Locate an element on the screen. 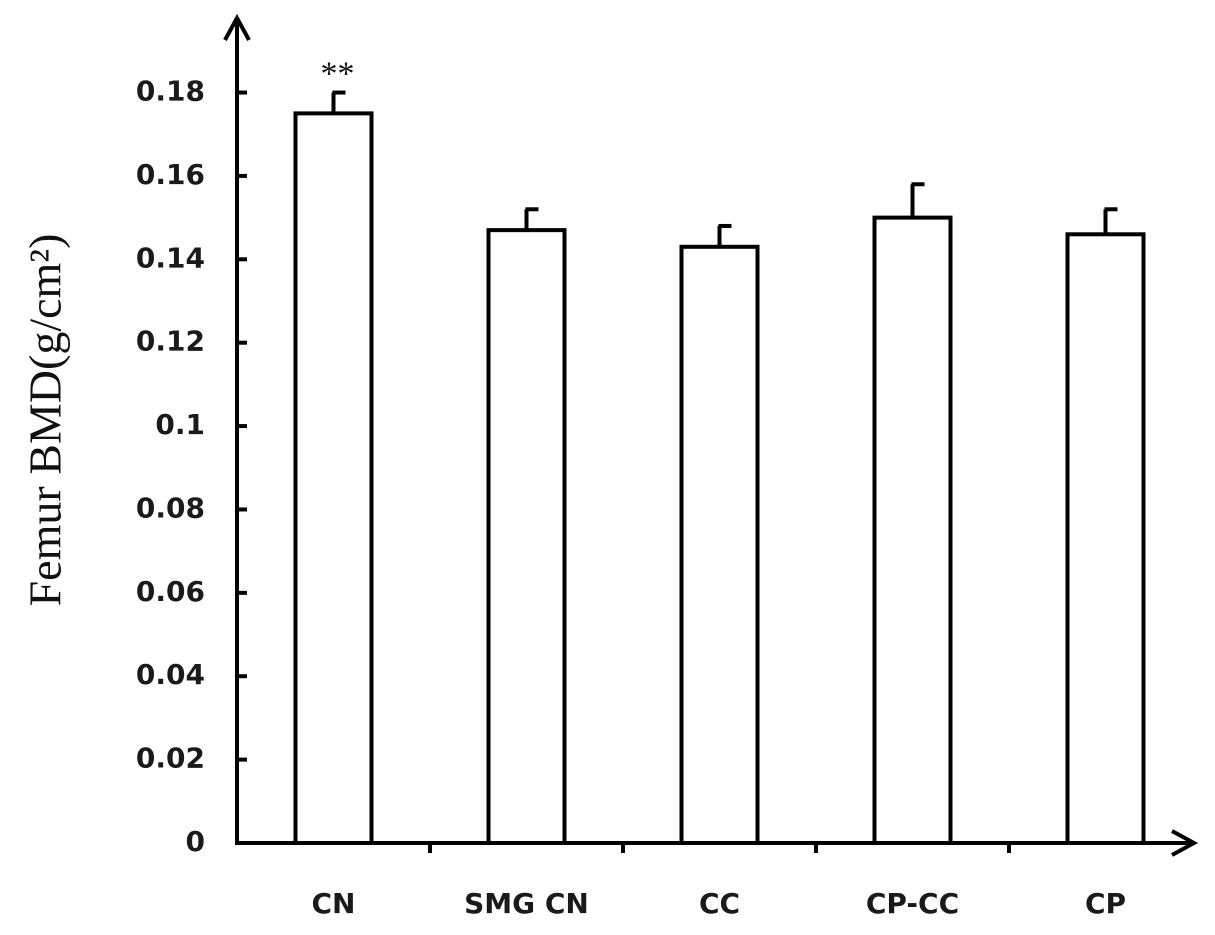  y-tick-label: 0.1 is located at coordinates (180, 424).